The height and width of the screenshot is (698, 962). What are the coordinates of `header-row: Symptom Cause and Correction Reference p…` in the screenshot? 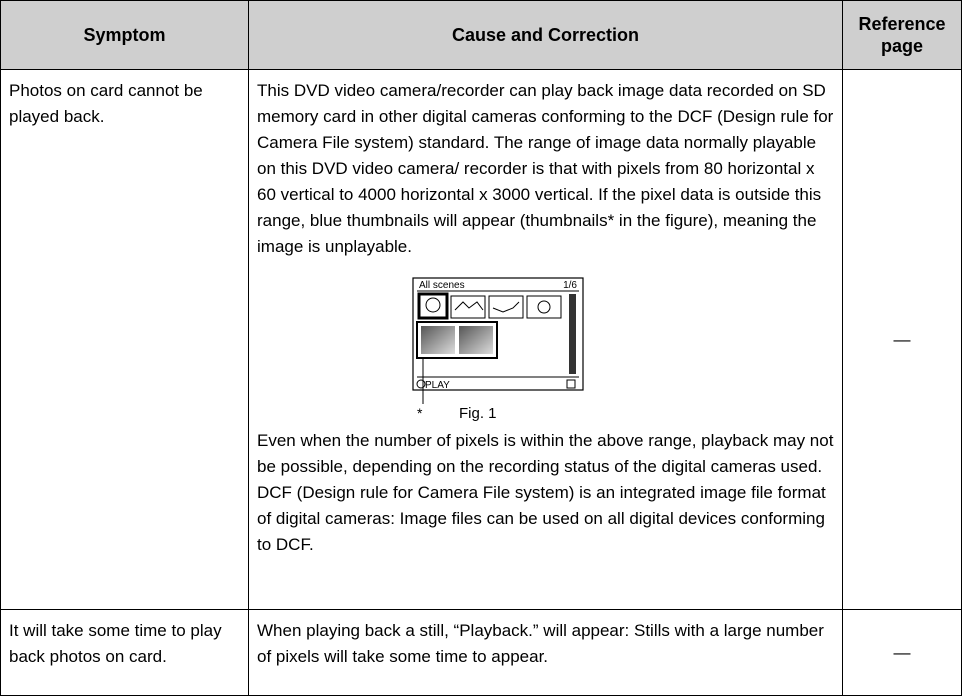 It's located at (481, 35).